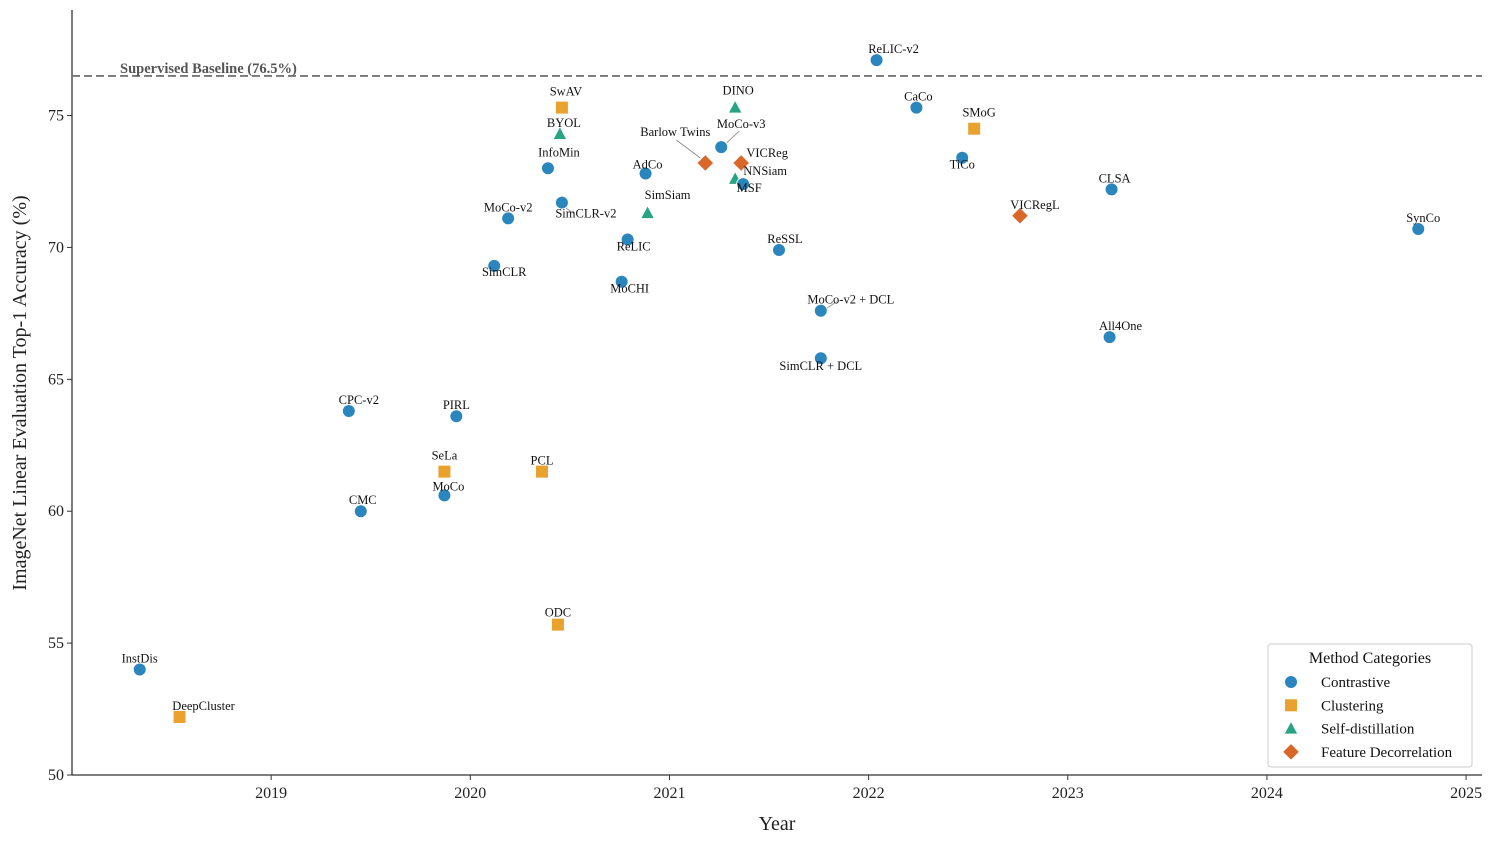  I want to click on point-simclr-dcl, so click(820, 358).